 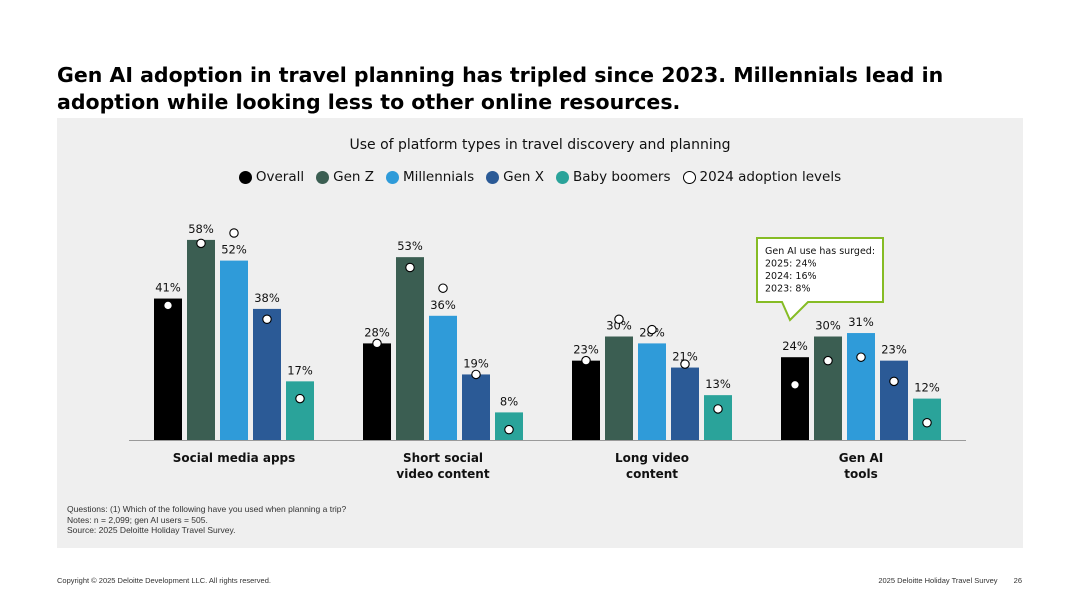 What do you see at coordinates (652, 466) in the screenshot?
I see `category-label-2: Long video content` at bounding box center [652, 466].